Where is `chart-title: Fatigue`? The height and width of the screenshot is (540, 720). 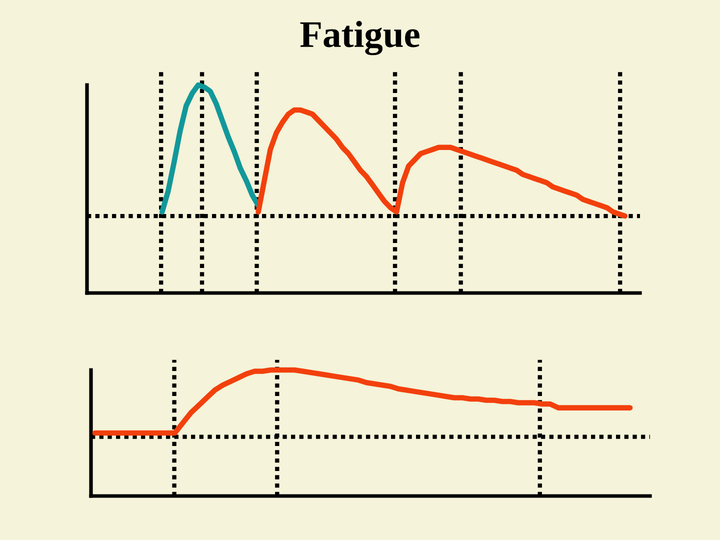 chart-title: Fatigue is located at coordinates (360, 38).